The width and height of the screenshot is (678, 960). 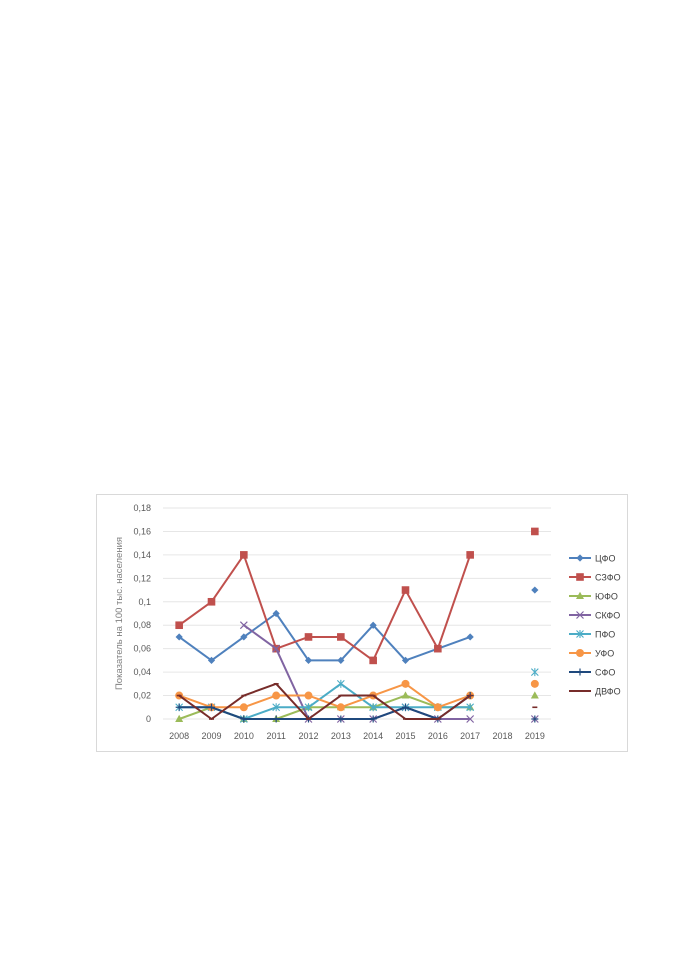 I want to click on legend-label: УФО, so click(x=604, y=654).